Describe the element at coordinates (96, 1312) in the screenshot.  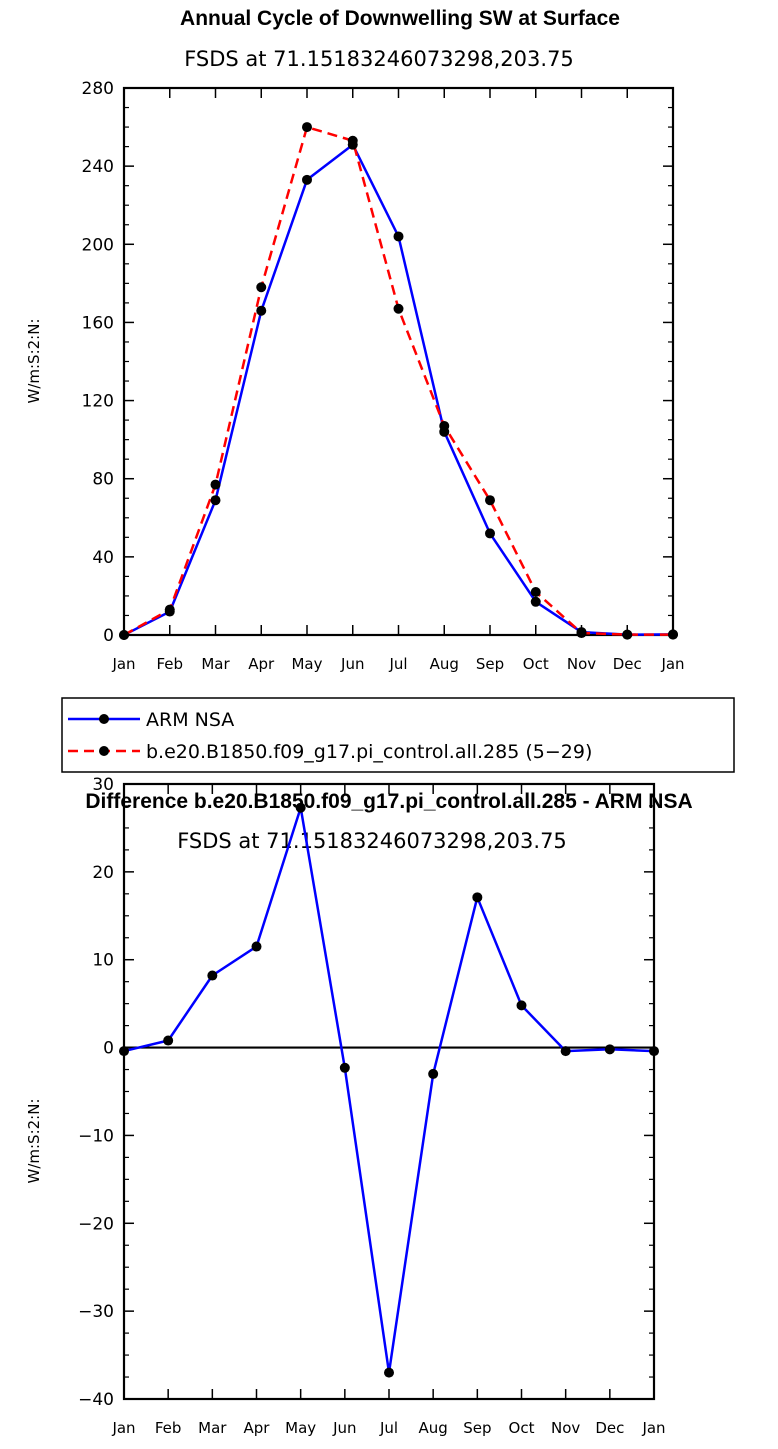
I see `y-tick-label: −30` at that location.